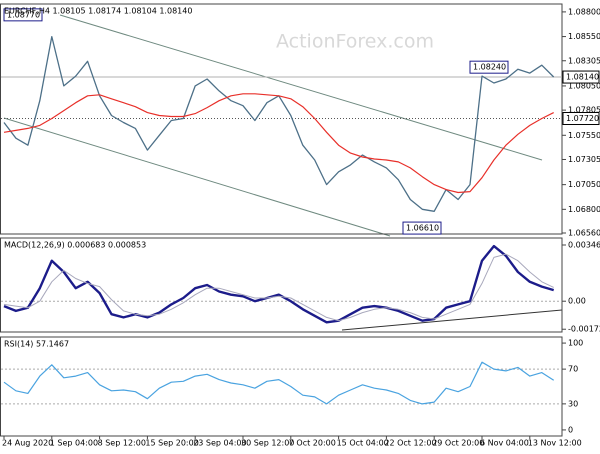 This screenshot has height=454, width=600. What do you see at coordinates (584, 110) in the screenshot?
I see `y-tick-label: 1.07805` at bounding box center [584, 110].